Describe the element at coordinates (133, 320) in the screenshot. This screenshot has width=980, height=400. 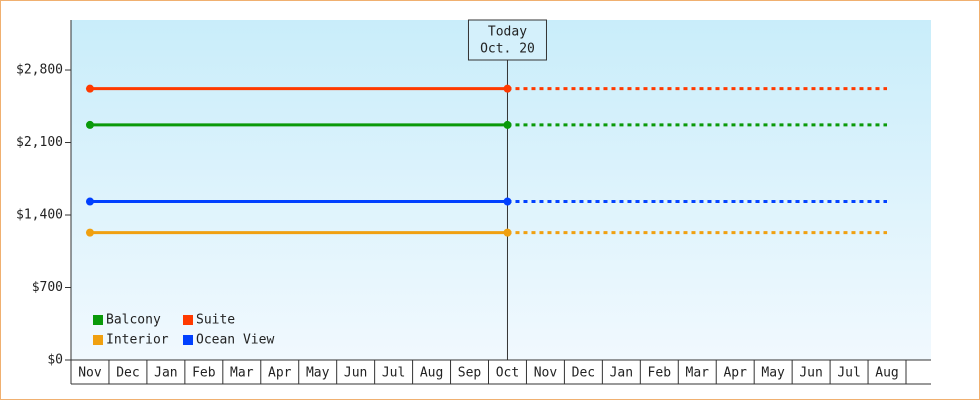
I see `legend-label: Balcony` at that location.